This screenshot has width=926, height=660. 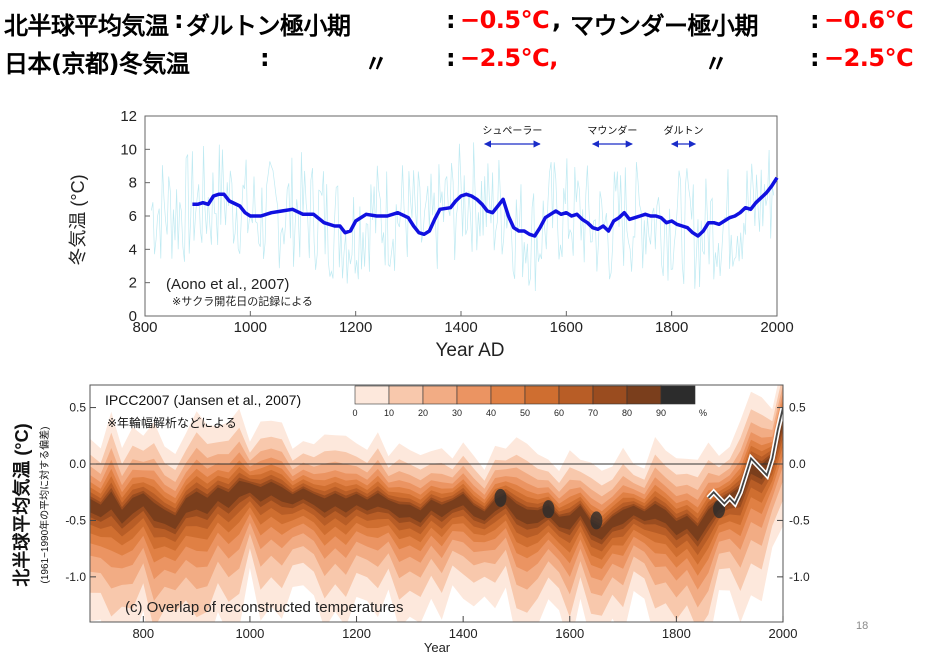 What do you see at coordinates (509, 58) in the screenshot?
I see `japan-dalton-value: −2.5℃,` at bounding box center [509, 58].